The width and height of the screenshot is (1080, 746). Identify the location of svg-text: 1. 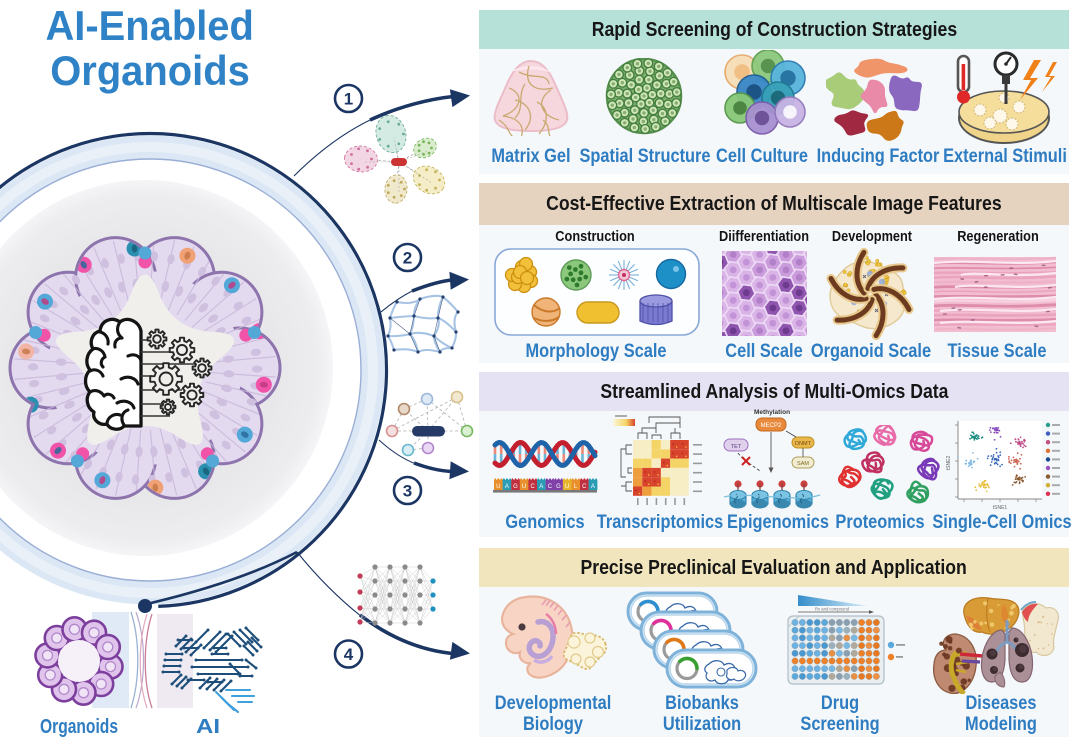
(348, 99).